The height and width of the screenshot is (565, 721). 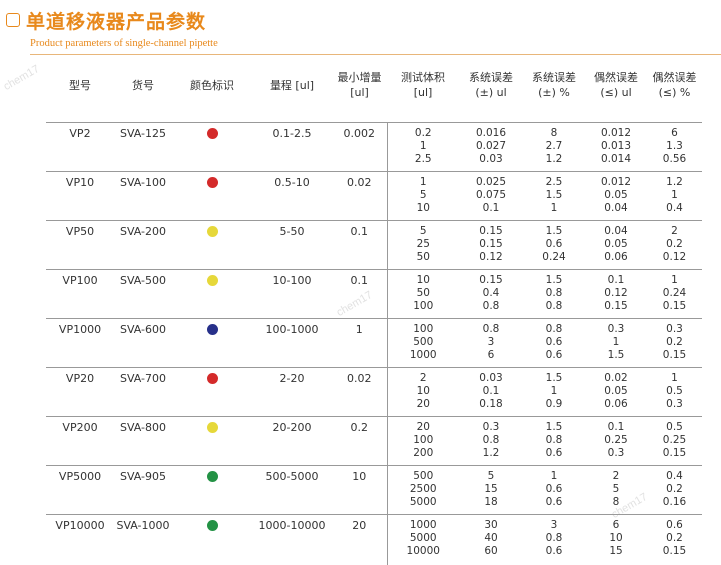 What do you see at coordinates (616, 404) in the screenshot?
I see `cell-value: 0.06` at bounding box center [616, 404].